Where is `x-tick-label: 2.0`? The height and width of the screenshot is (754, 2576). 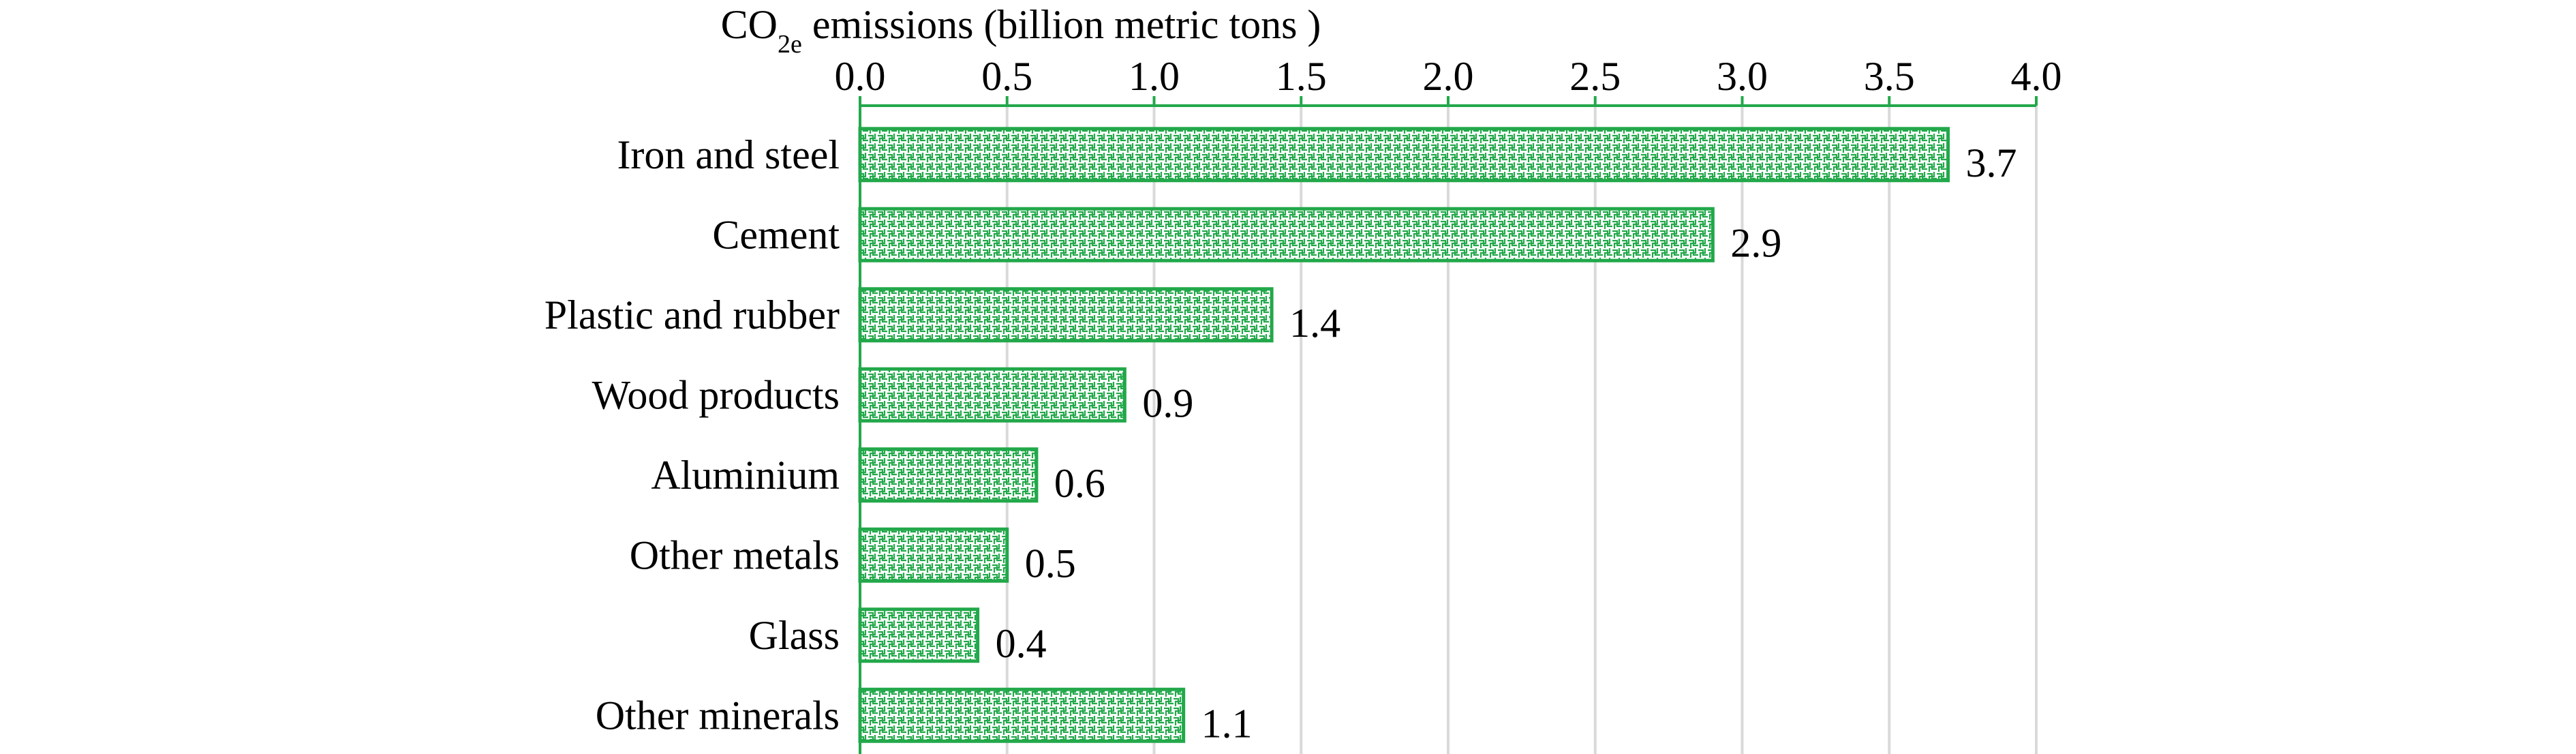 x-tick-label: 2.0 is located at coordinates (1448, 77).